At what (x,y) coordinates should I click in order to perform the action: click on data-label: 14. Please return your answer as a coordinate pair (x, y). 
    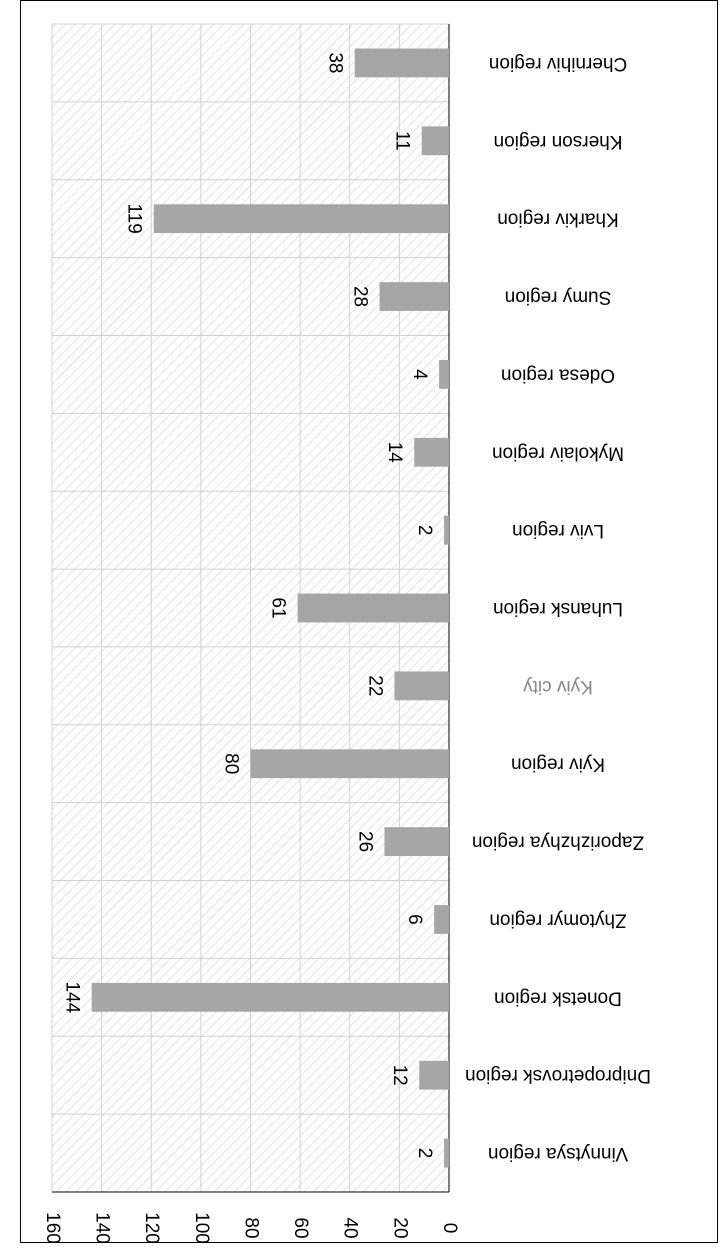
    Looking at the image, I should click on (394, 453).